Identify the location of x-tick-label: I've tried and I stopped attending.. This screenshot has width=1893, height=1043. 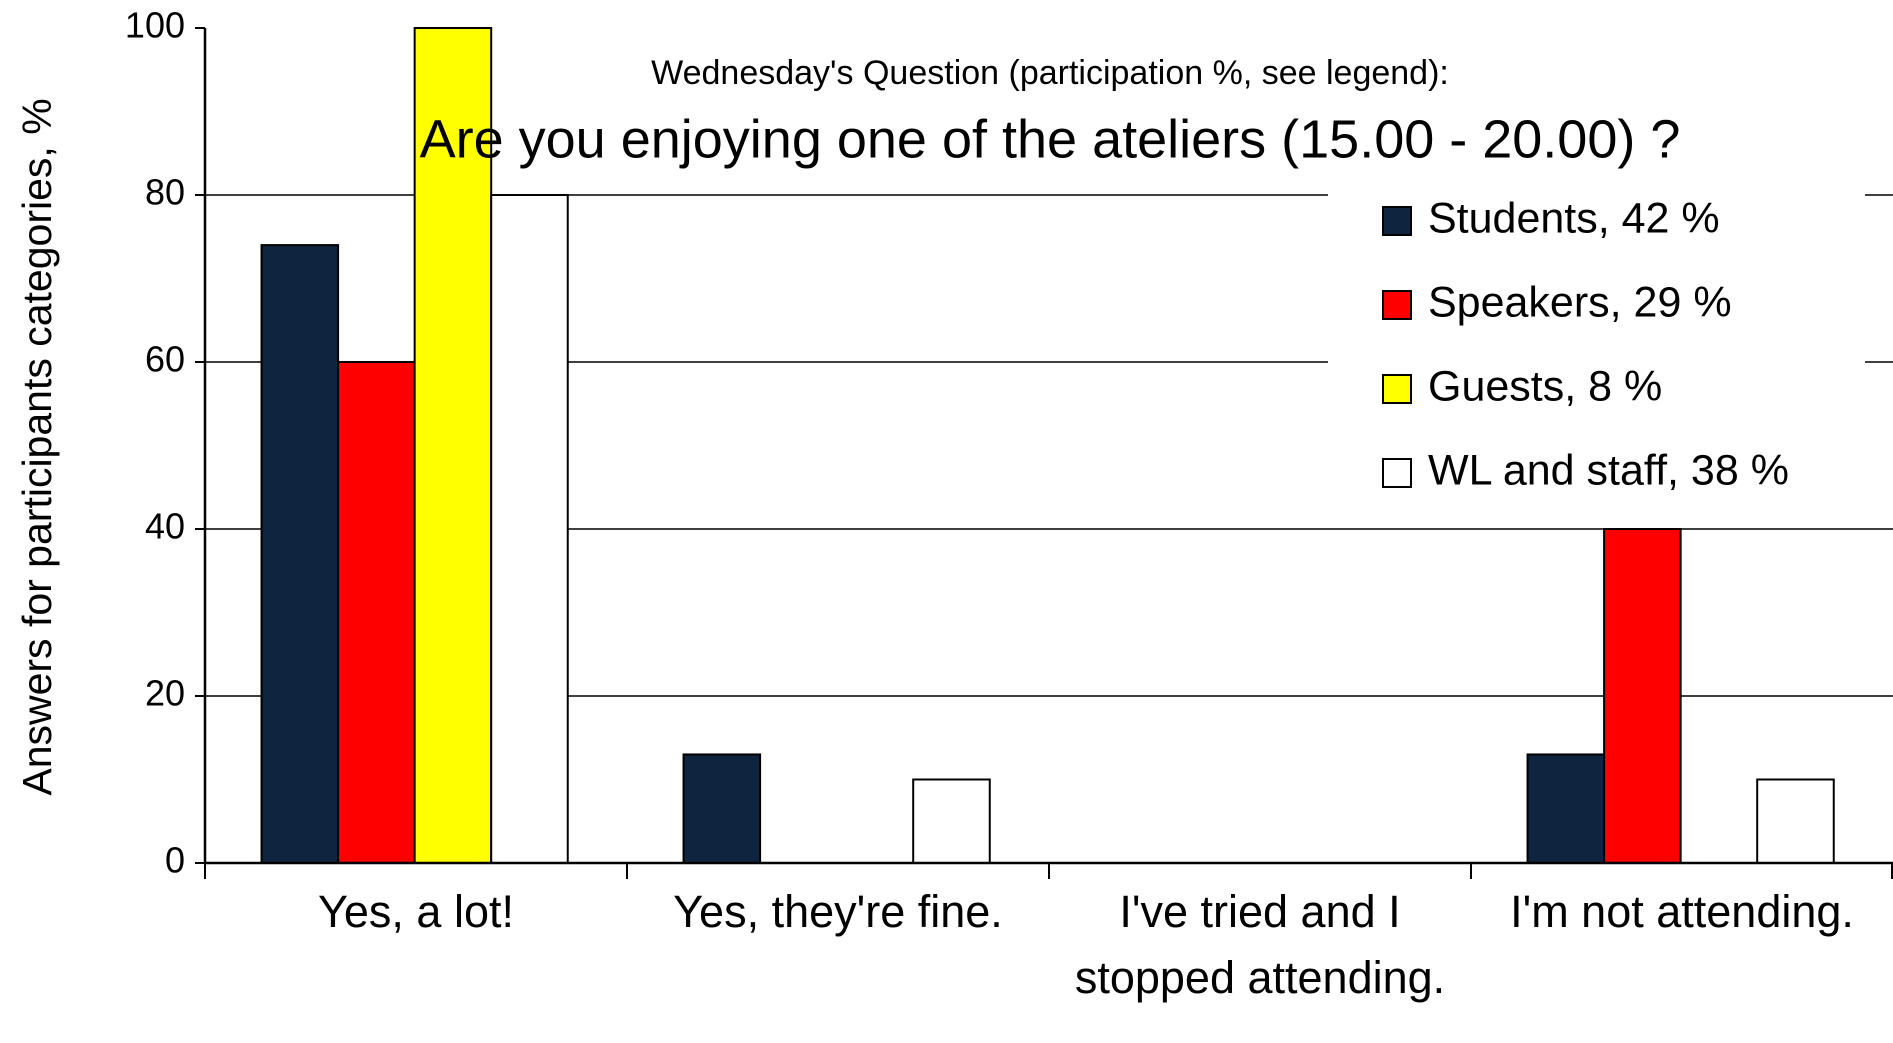
(1260, 944).